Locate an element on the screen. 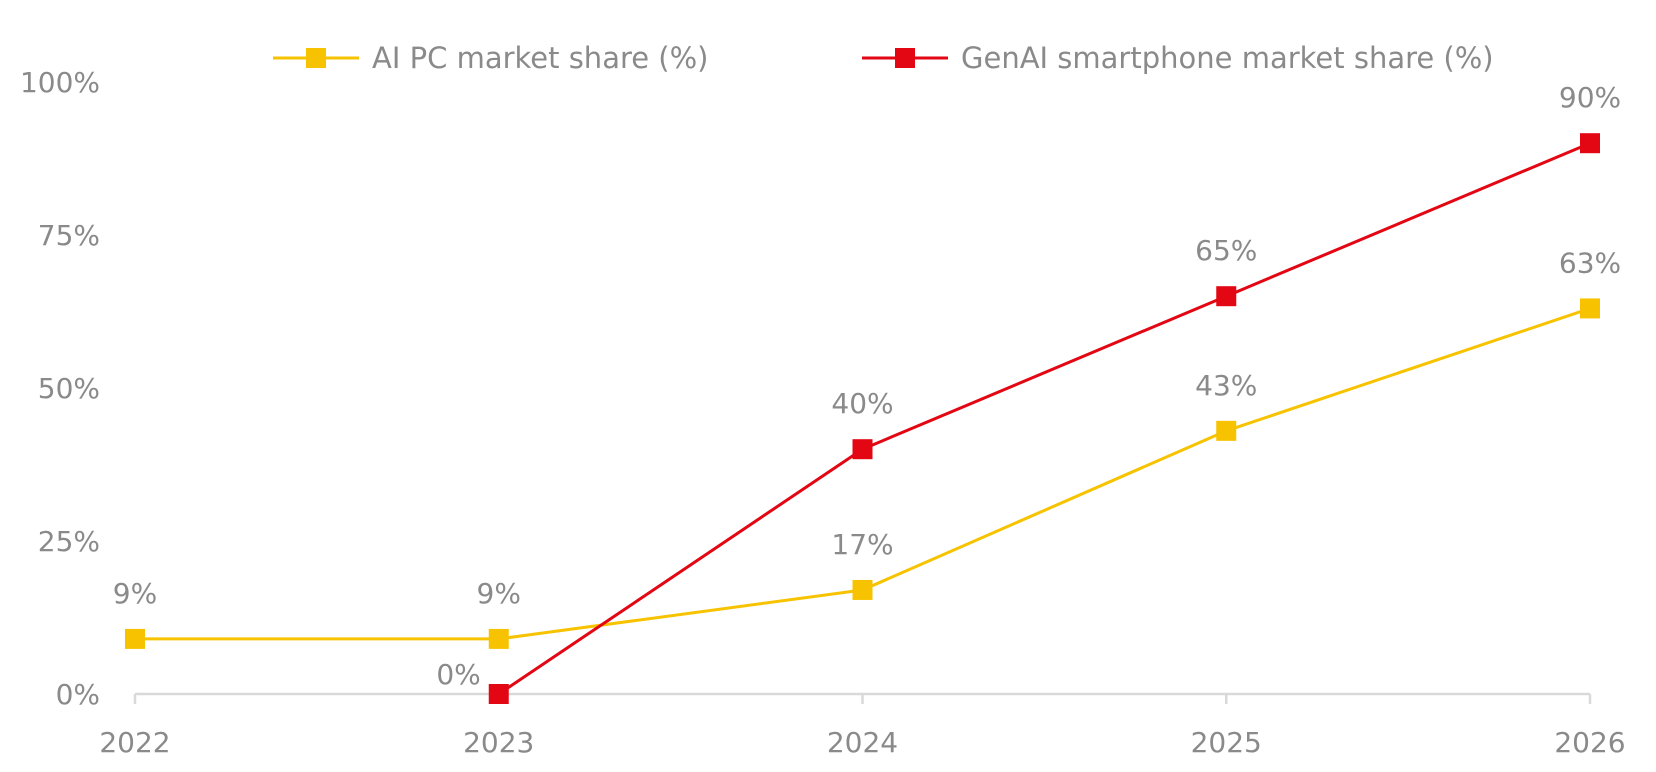  data-label: 17% is located at coordinates (862, 544).